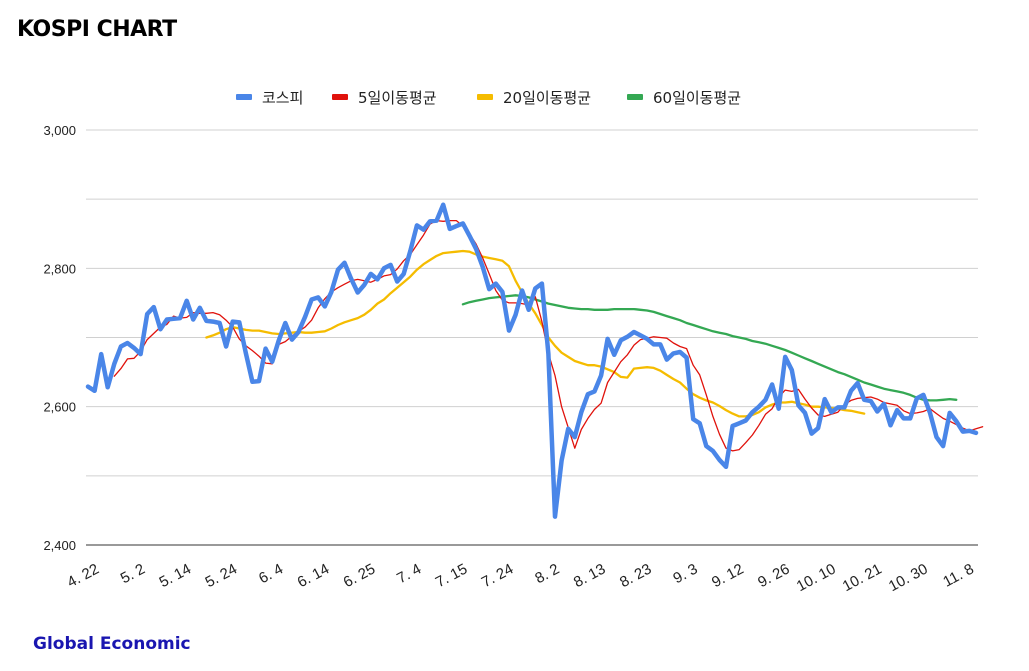 This screenshot has width=1029, height=671. I want to click on legend-label: 코스피, so click(282, 98).